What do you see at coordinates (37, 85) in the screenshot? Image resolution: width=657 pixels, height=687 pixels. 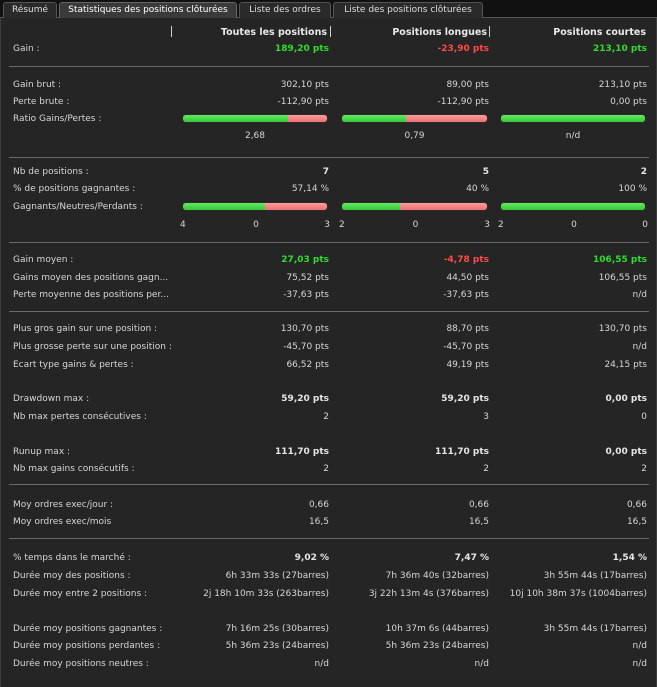 I see `stat-label: Gain brut :` at bounding box center [37, 85].